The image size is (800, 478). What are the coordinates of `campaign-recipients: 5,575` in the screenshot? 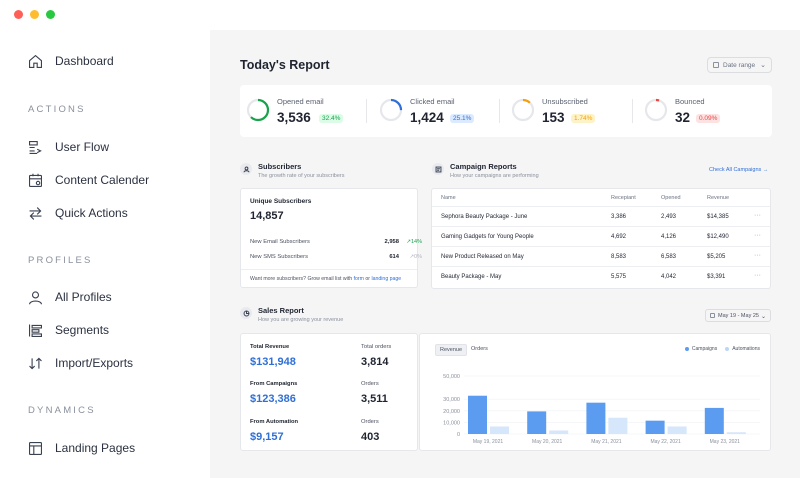 It's located at (619, 277).